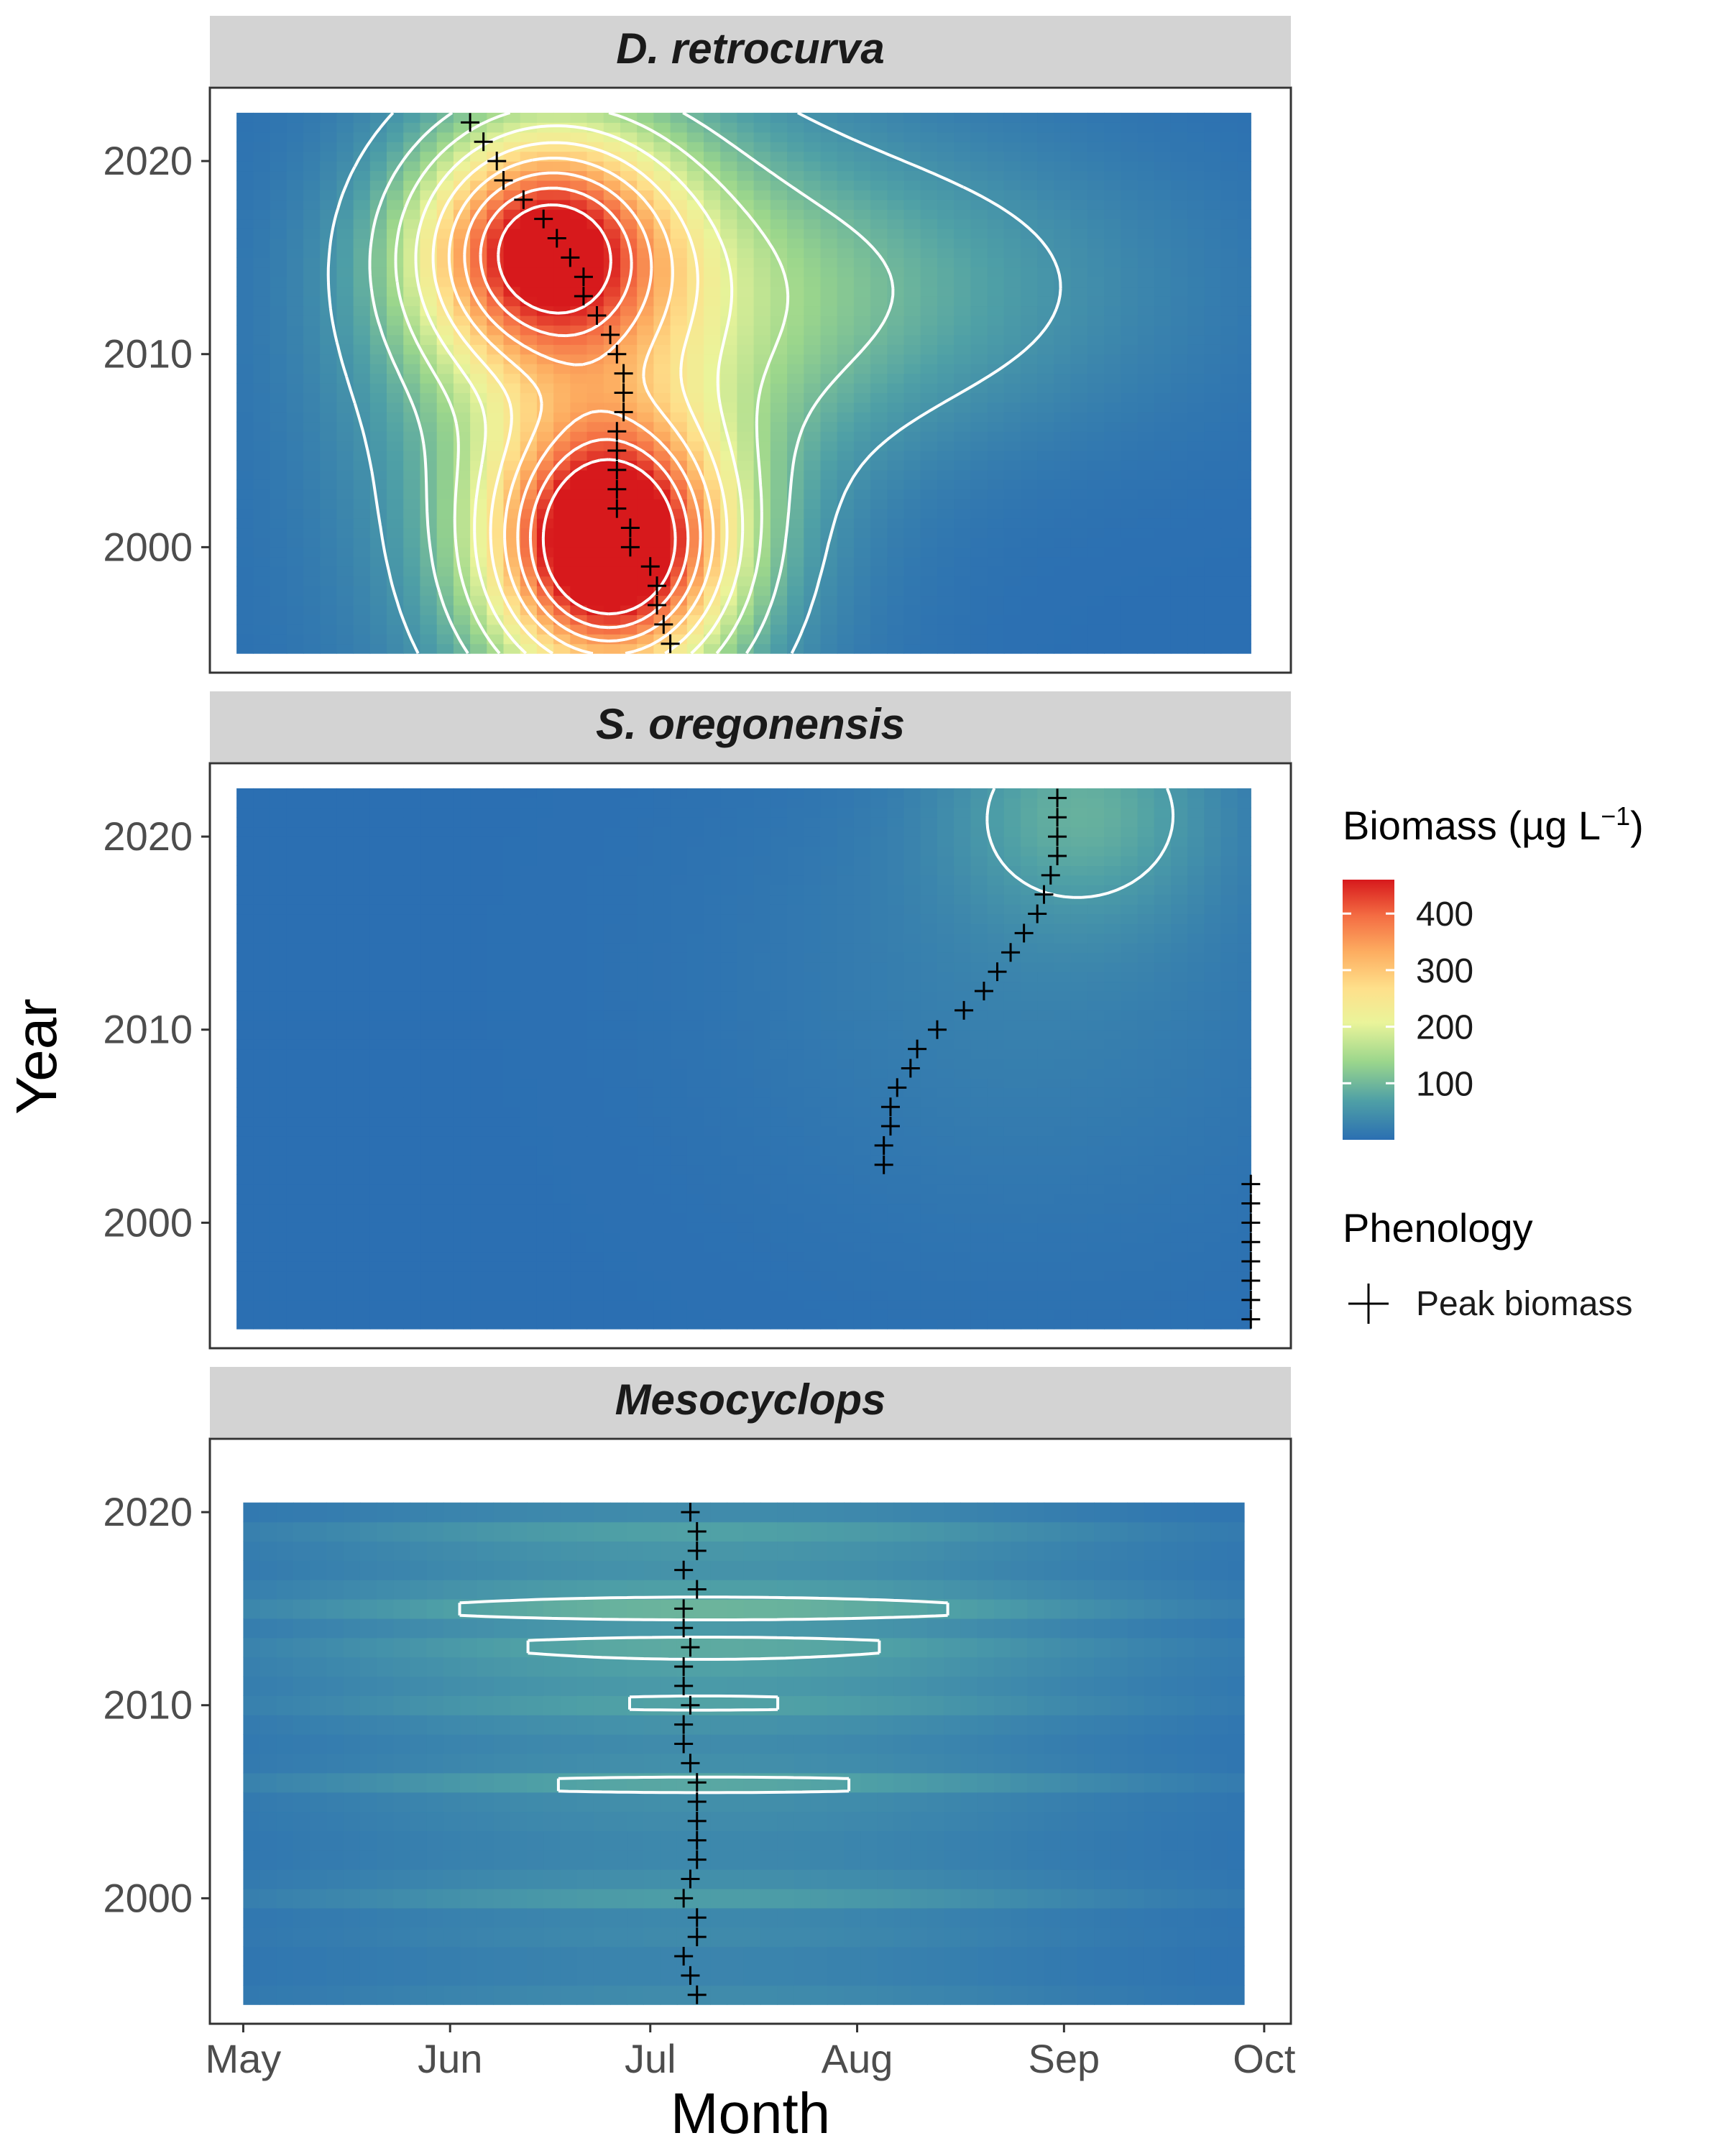  What do you see at coordinates (584, 408) in the screenshot?
I see `contour-line` at bounding box center [584, 408].